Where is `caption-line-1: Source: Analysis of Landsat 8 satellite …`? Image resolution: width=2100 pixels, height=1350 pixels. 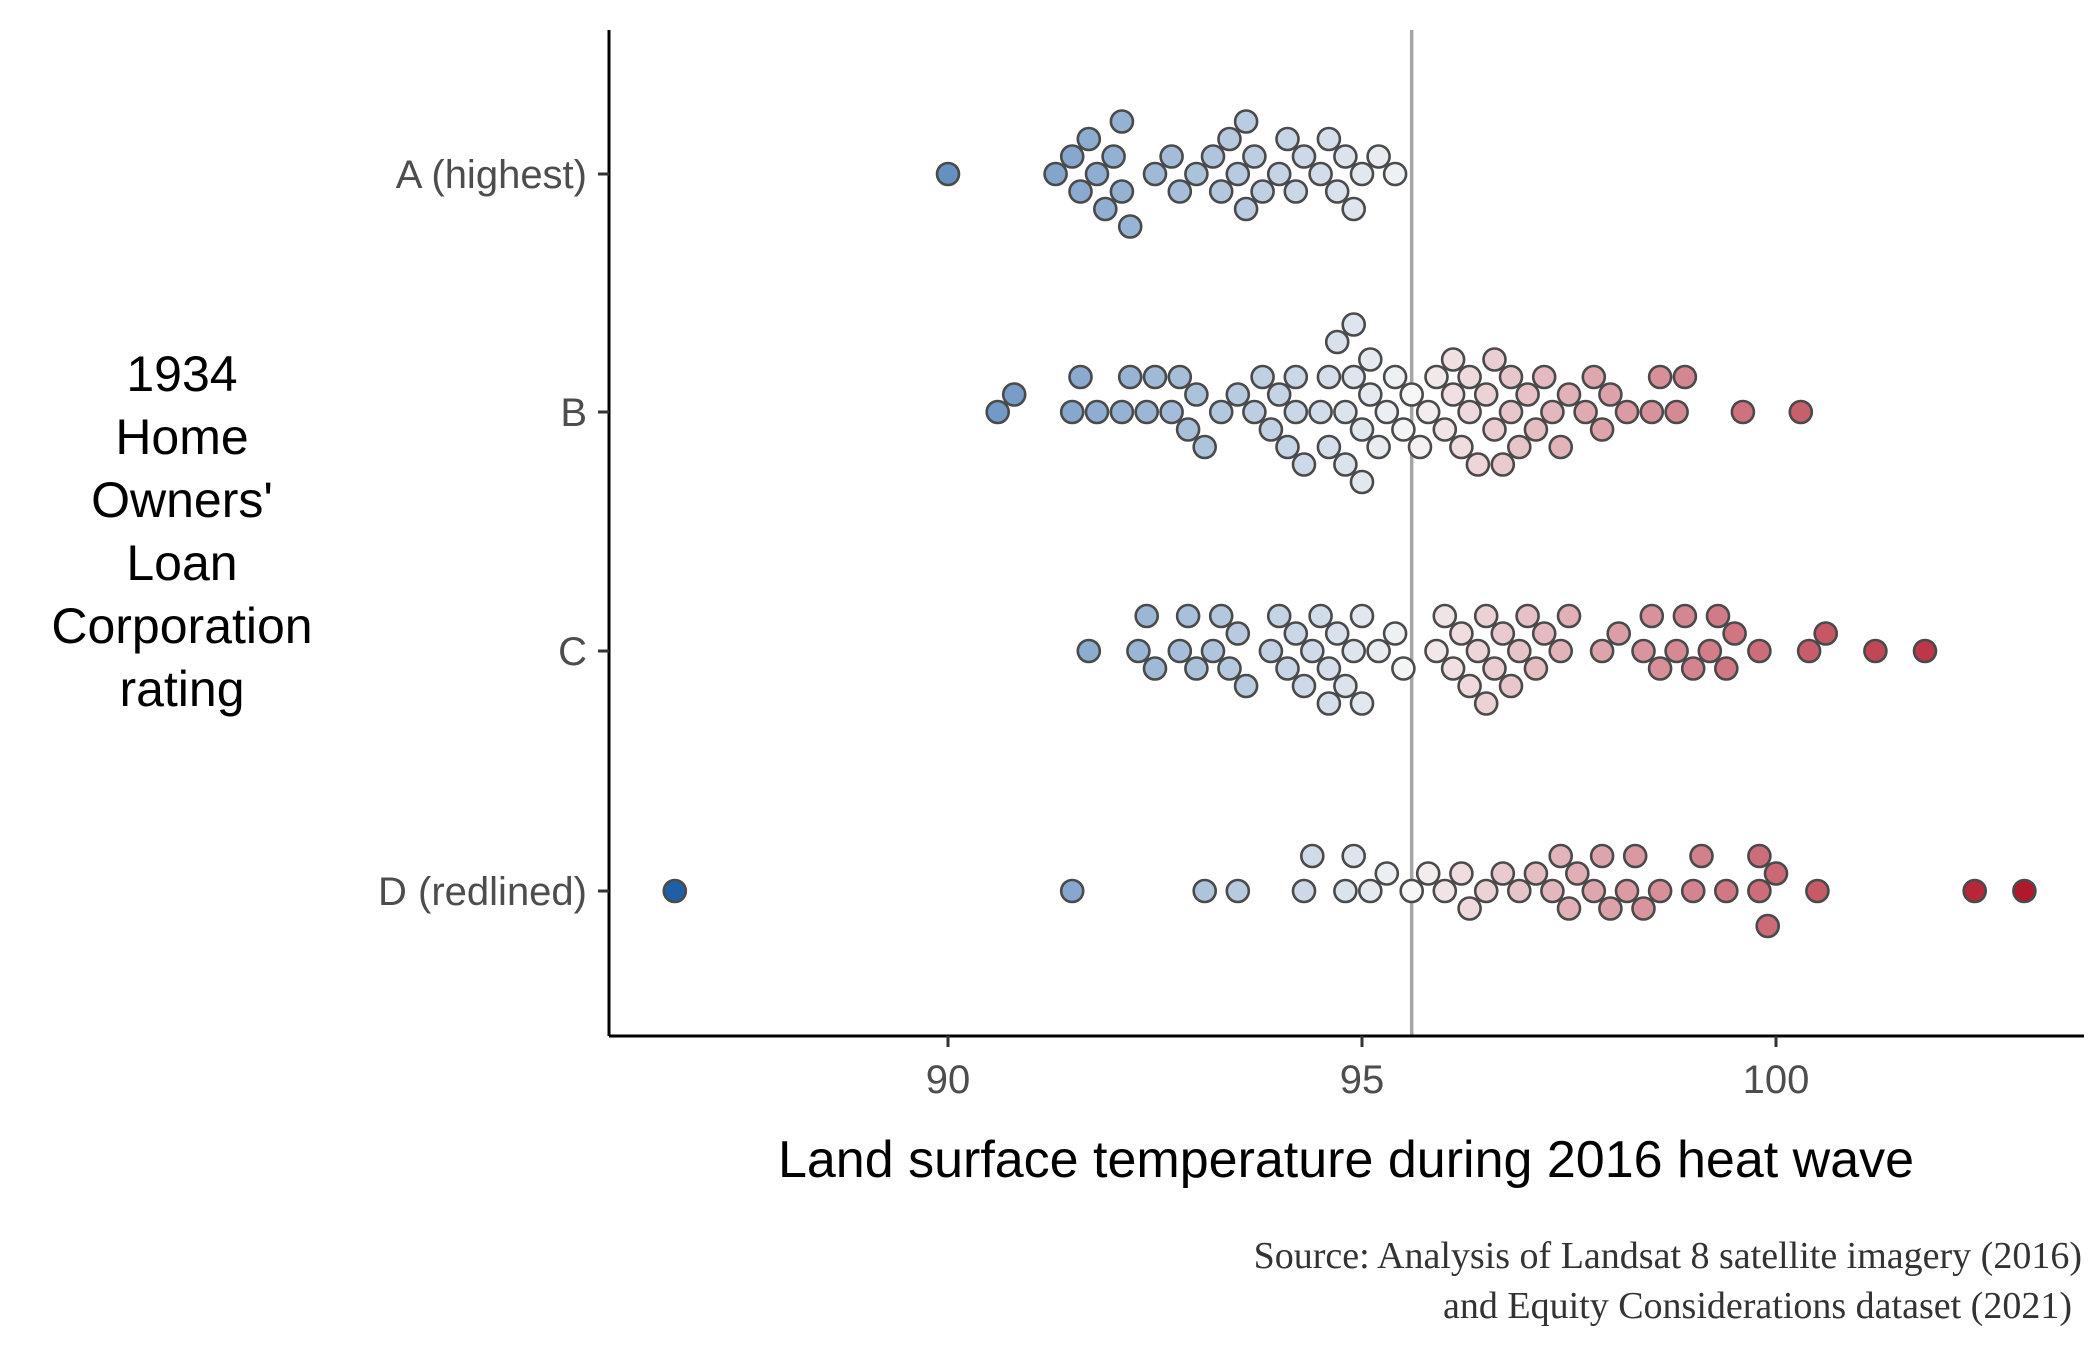 caption-line-1: Source: Analysis of Landsat 8 satellite … is located at coordinates (1668, 1256).